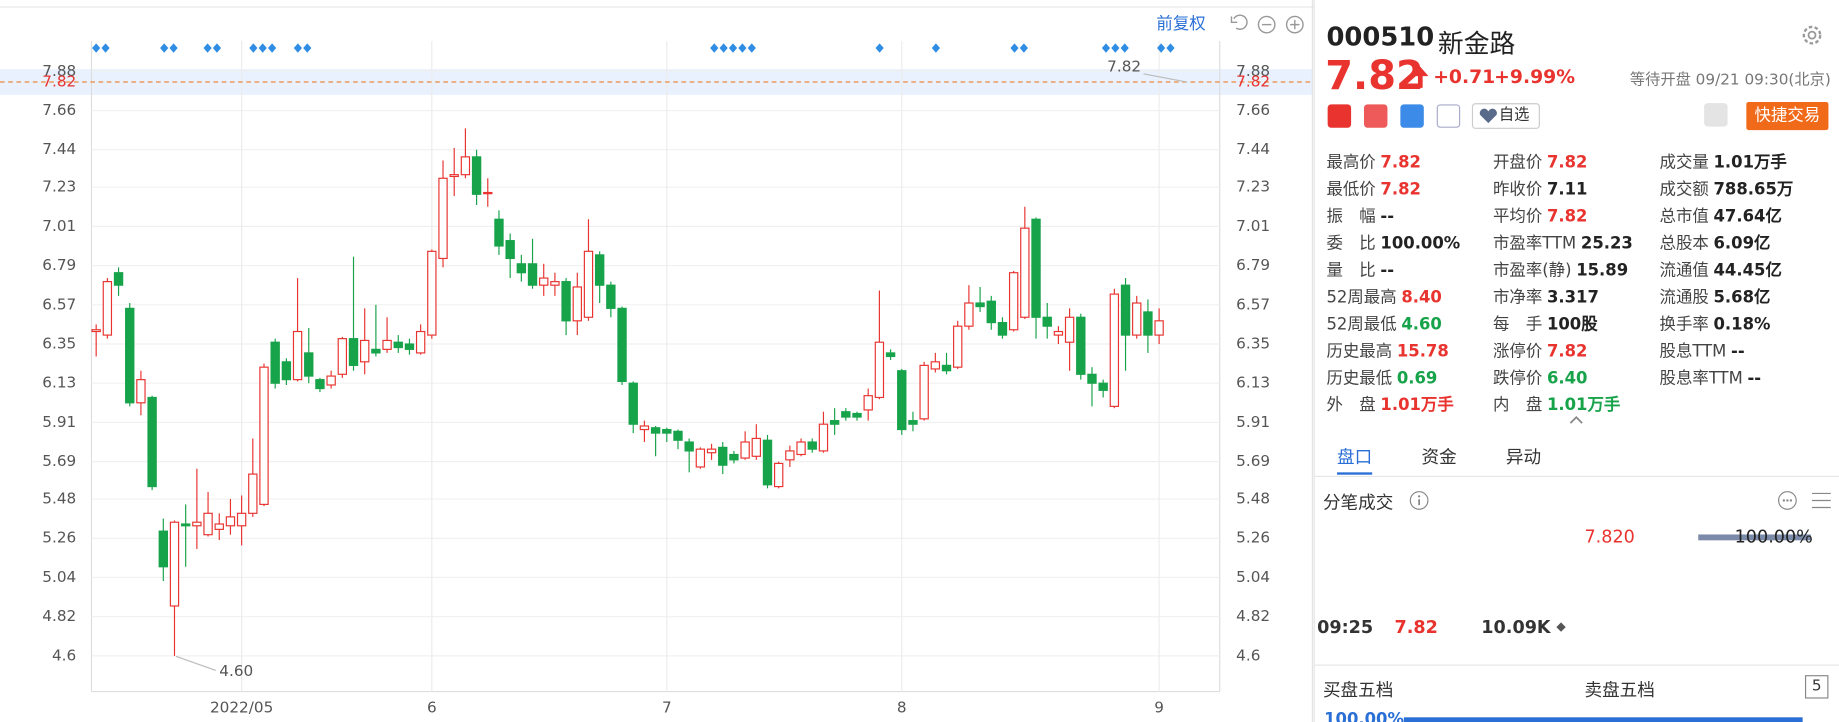 This screenshot has height=722, width=1839. I want to click on stat-value: 15.78, so click(1422, 352).